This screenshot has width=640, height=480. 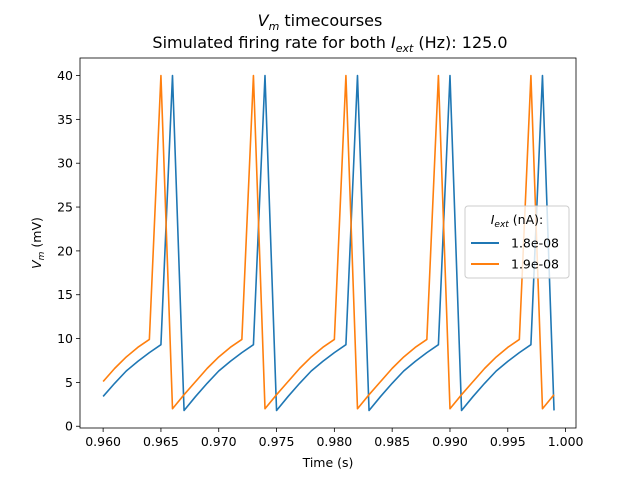 What do you see at coordinates (535, 243) in the screenshot?
I see `legend-label-series-1: 1.8e-08` at bounding box center [535, 243].